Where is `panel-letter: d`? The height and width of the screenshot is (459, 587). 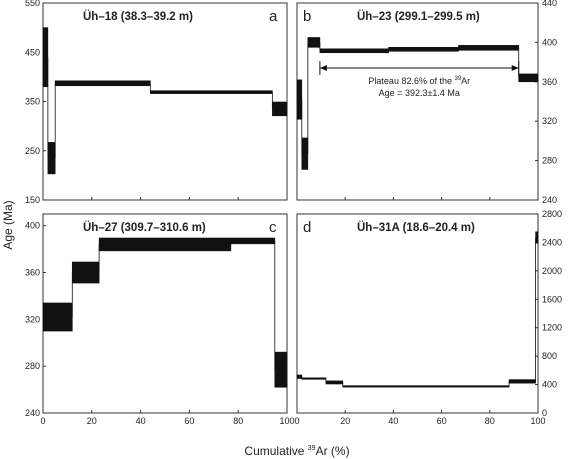
panel-letter: d is located at coordinates (307, 227).